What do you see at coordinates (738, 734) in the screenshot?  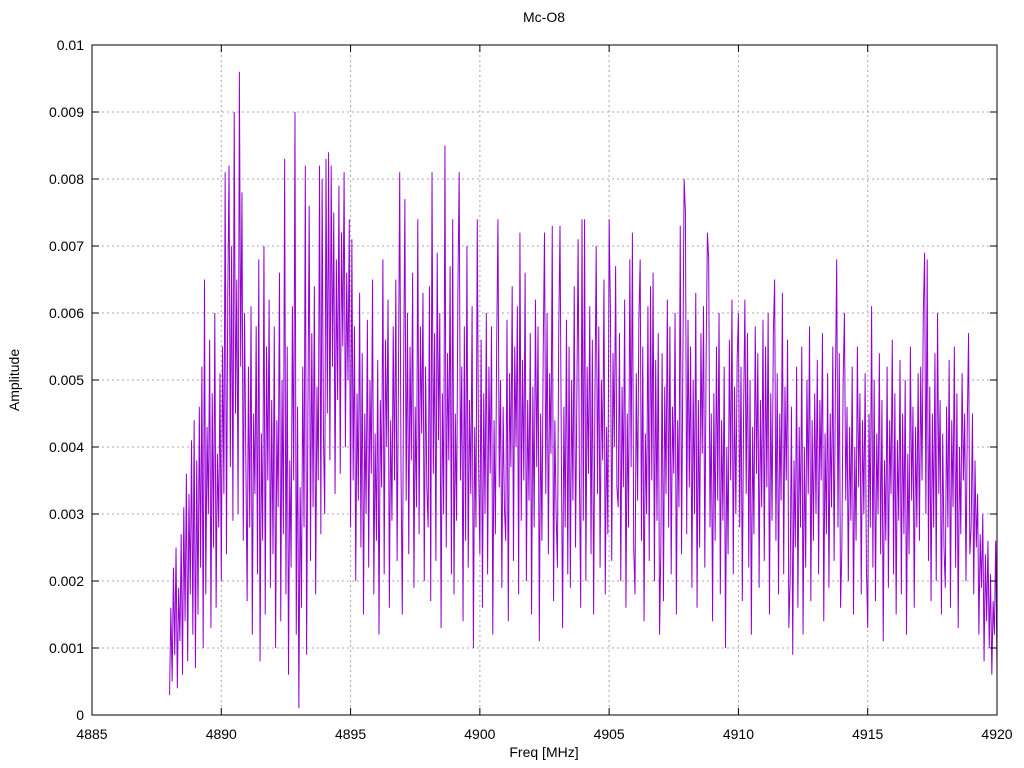 I see `x-tick-label: 4910` at bounding box center [738, 734].